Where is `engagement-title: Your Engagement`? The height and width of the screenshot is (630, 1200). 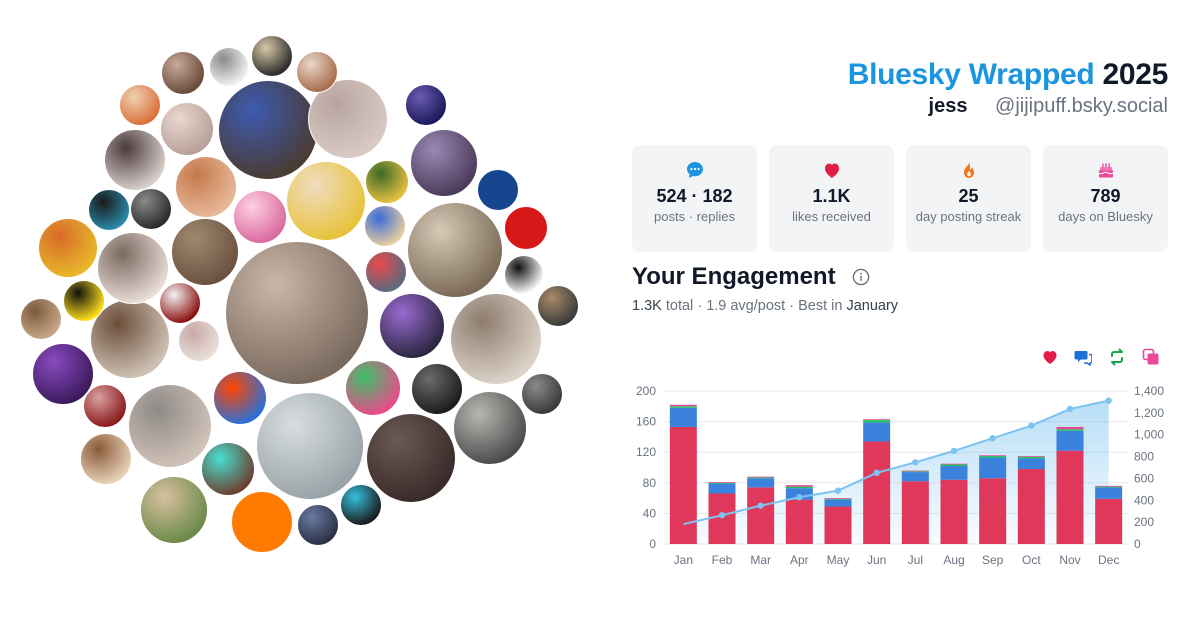
engagement-title: Your Engagement is located at coordinates (734, 276).